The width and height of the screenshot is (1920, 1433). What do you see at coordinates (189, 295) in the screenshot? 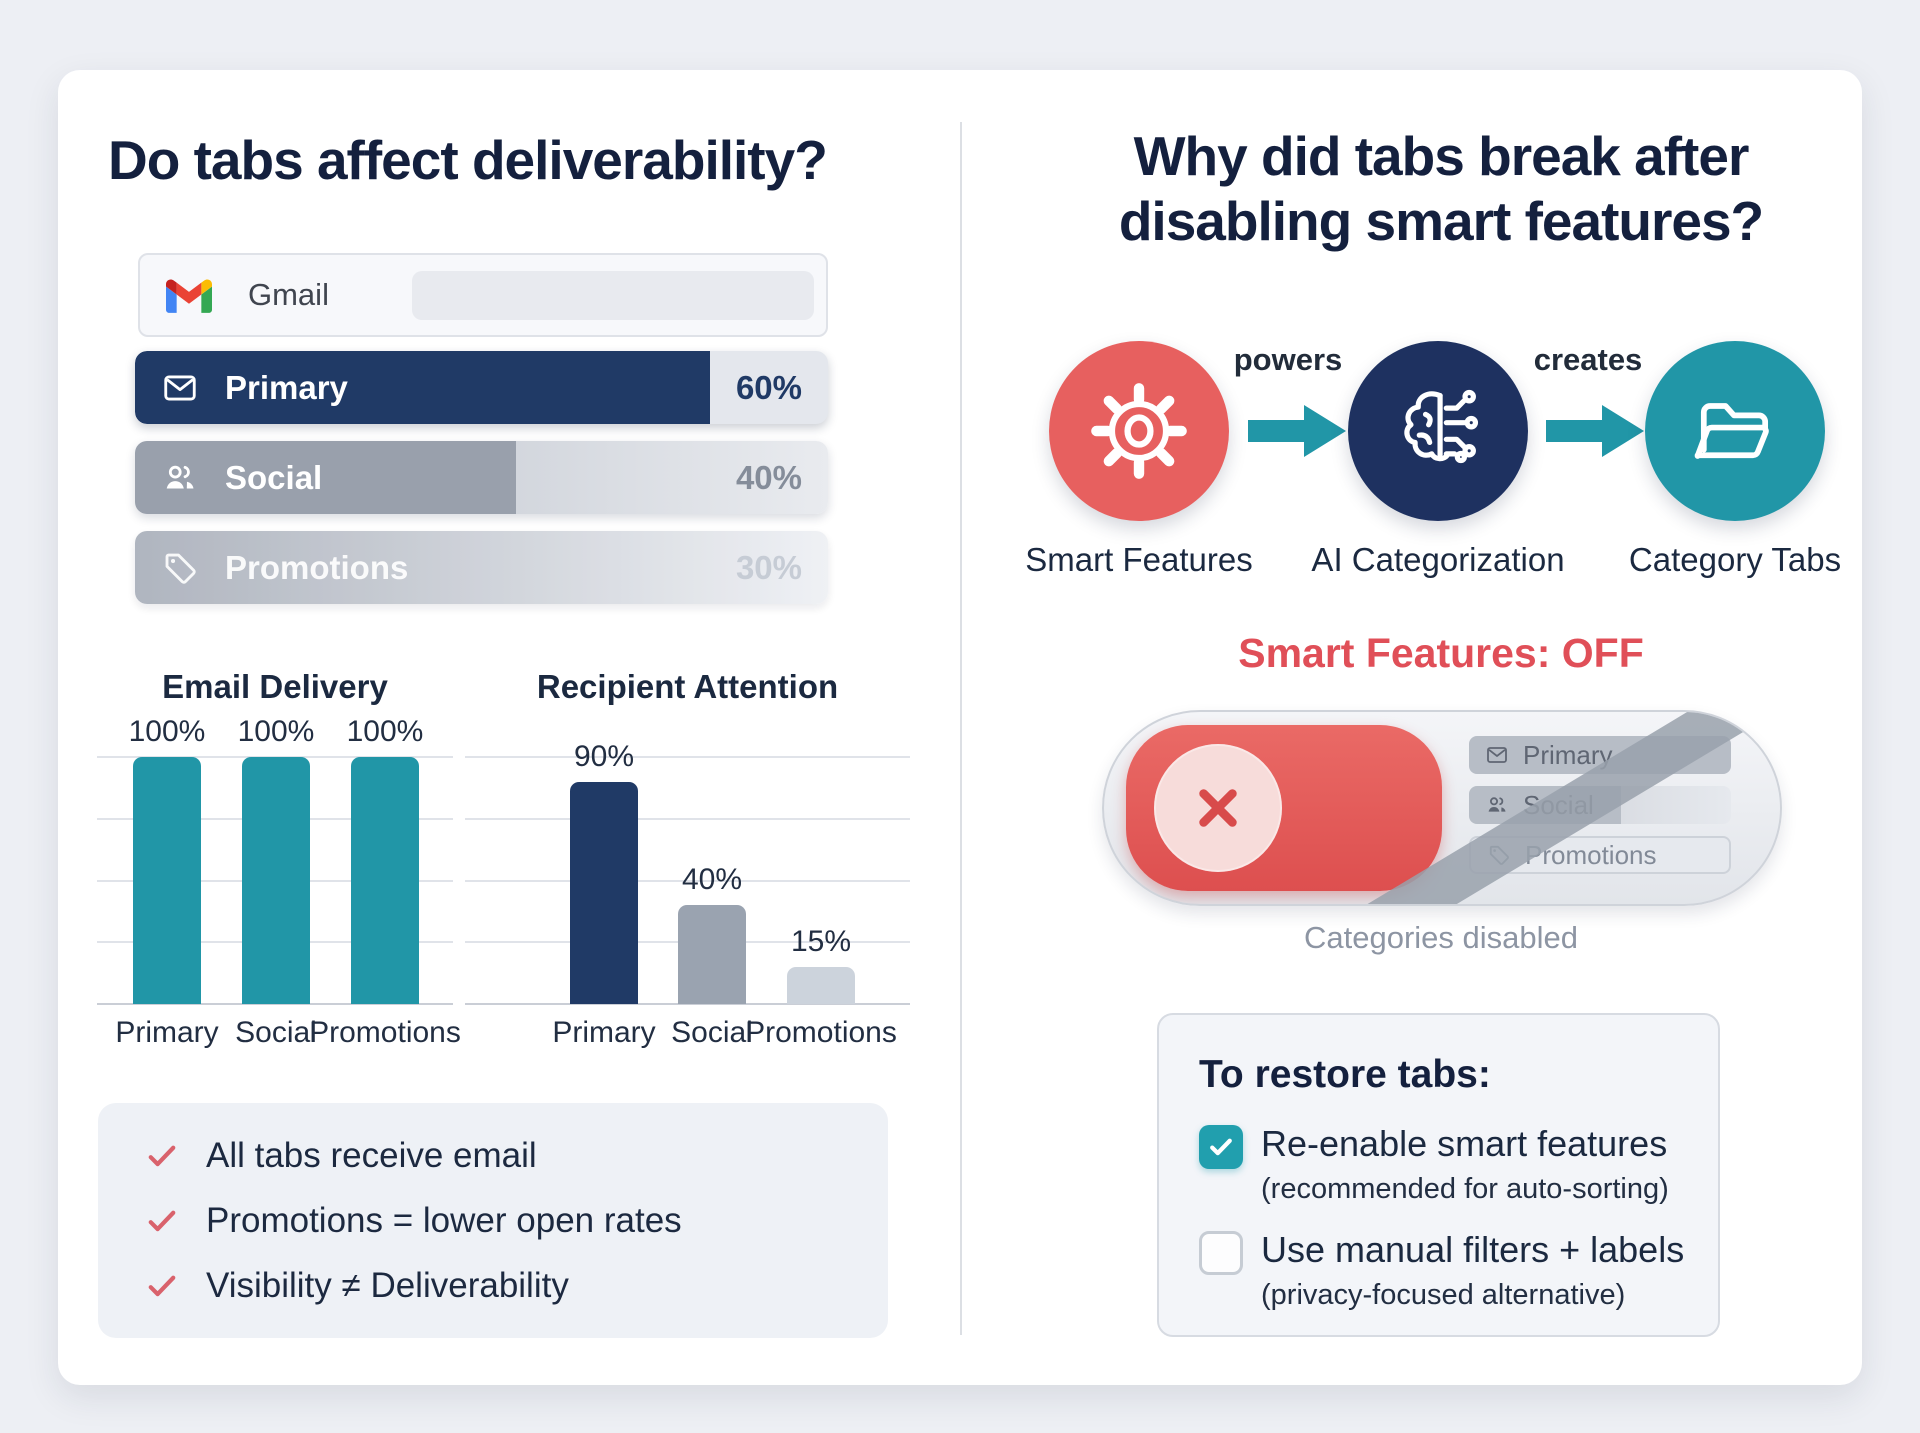
I see `gmail-logo-icon` at bounding box center [189, 295].